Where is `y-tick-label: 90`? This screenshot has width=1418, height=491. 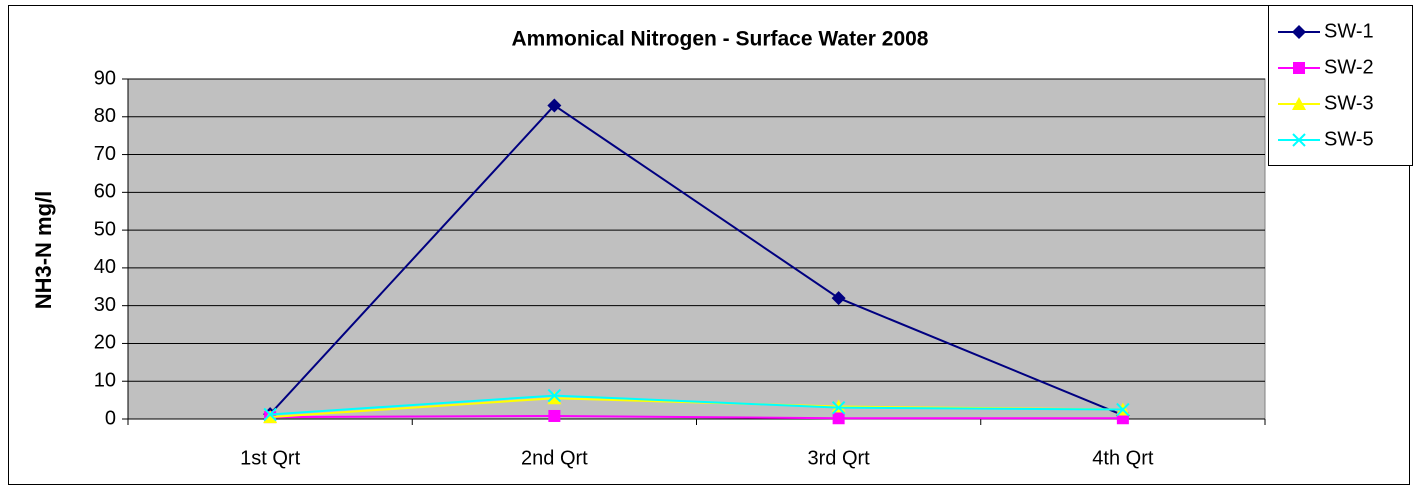
y-tick-label: 90 is located at coordinates (105, 78).